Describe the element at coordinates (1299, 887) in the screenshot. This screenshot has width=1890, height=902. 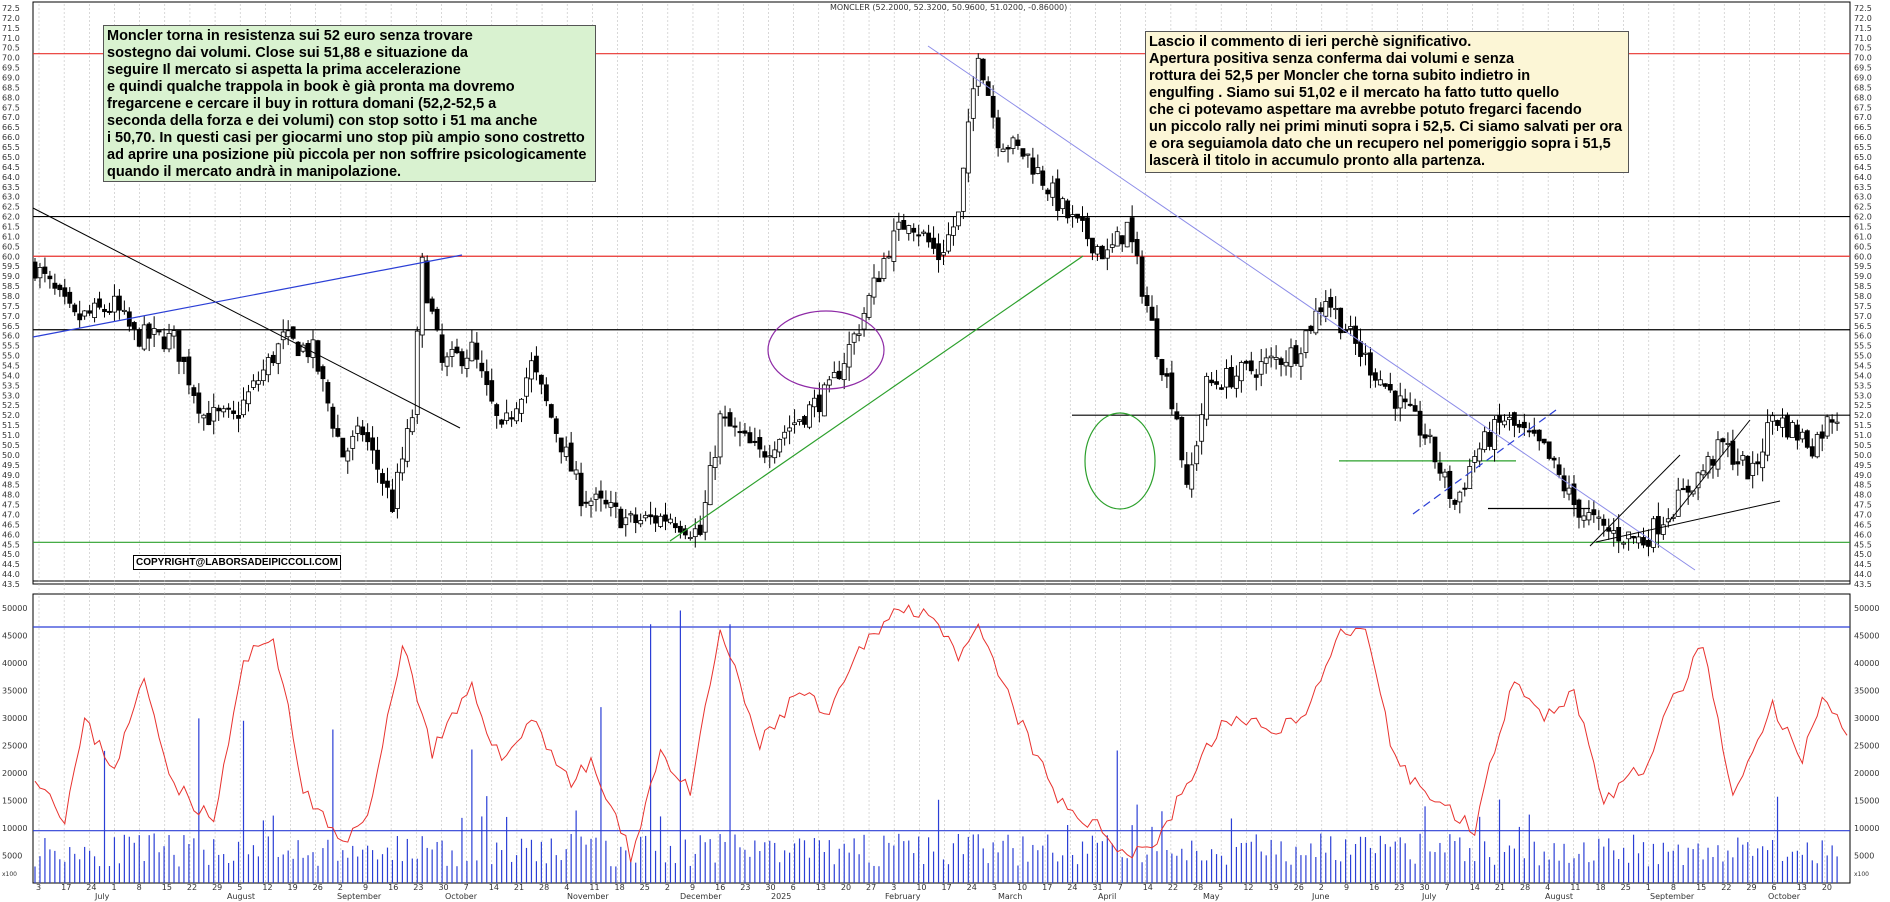
I see `x-day-tick-label: 26` at that location.